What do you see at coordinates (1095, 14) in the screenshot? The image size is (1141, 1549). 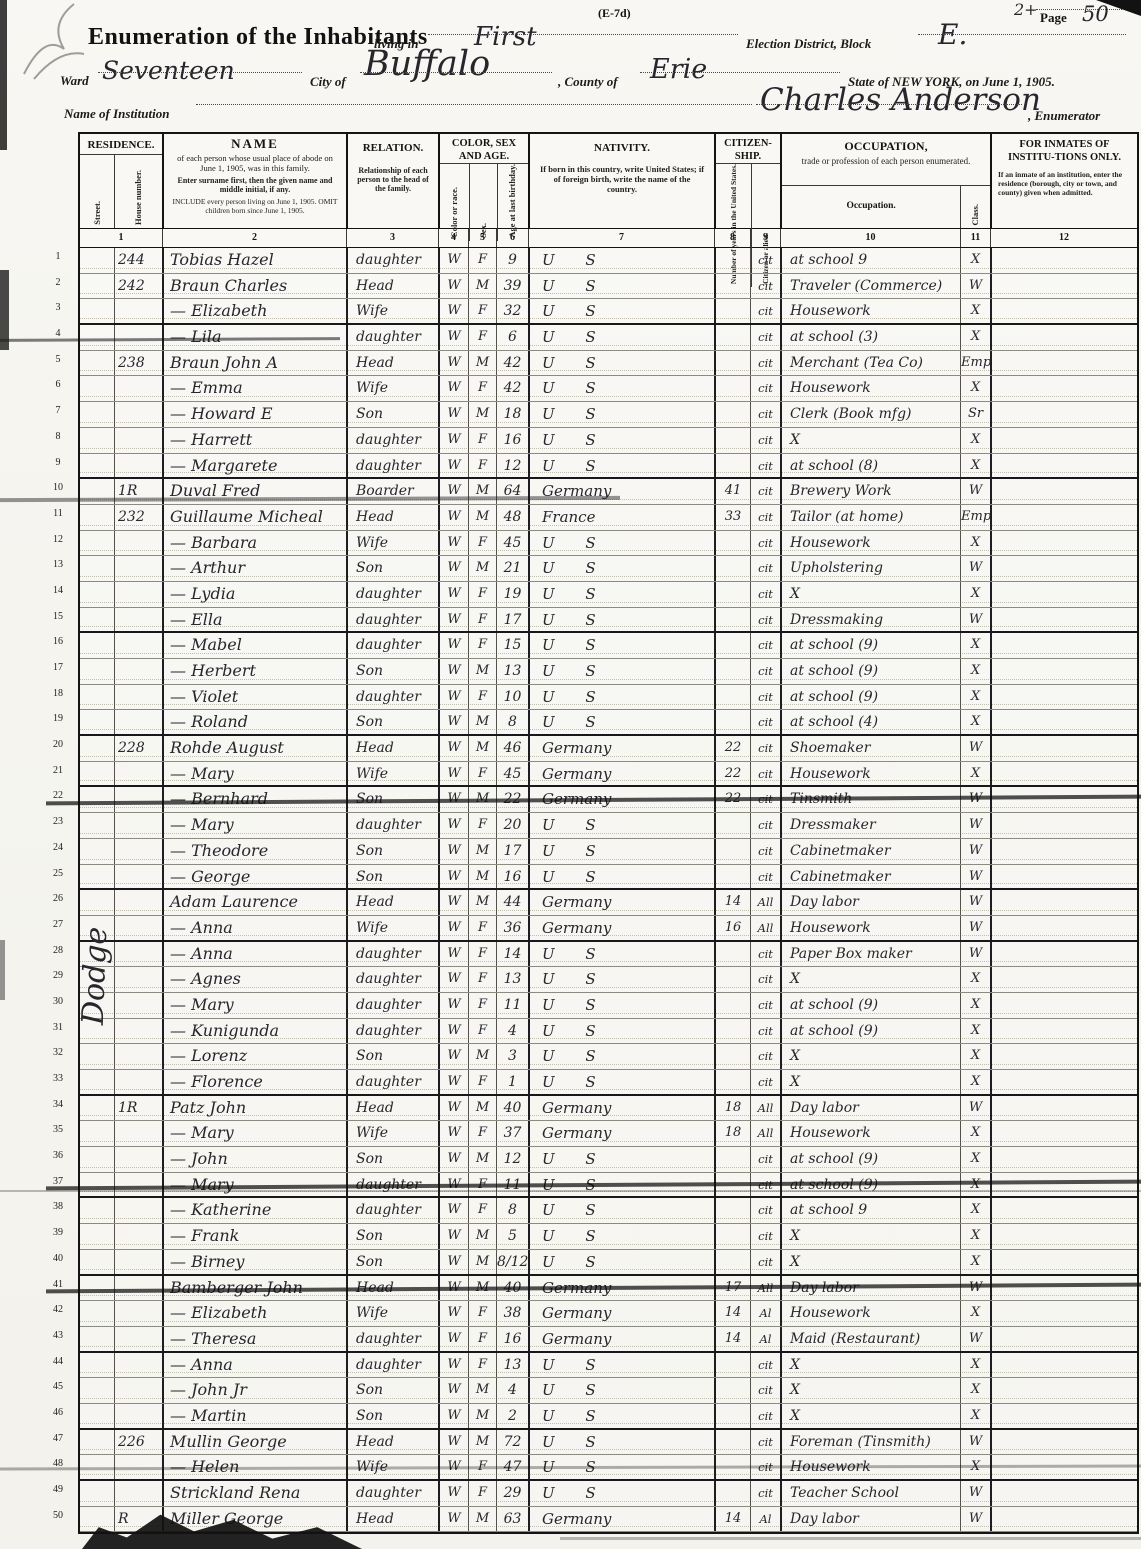 I see `page-number: 50` at bounding box center [1095, 14].